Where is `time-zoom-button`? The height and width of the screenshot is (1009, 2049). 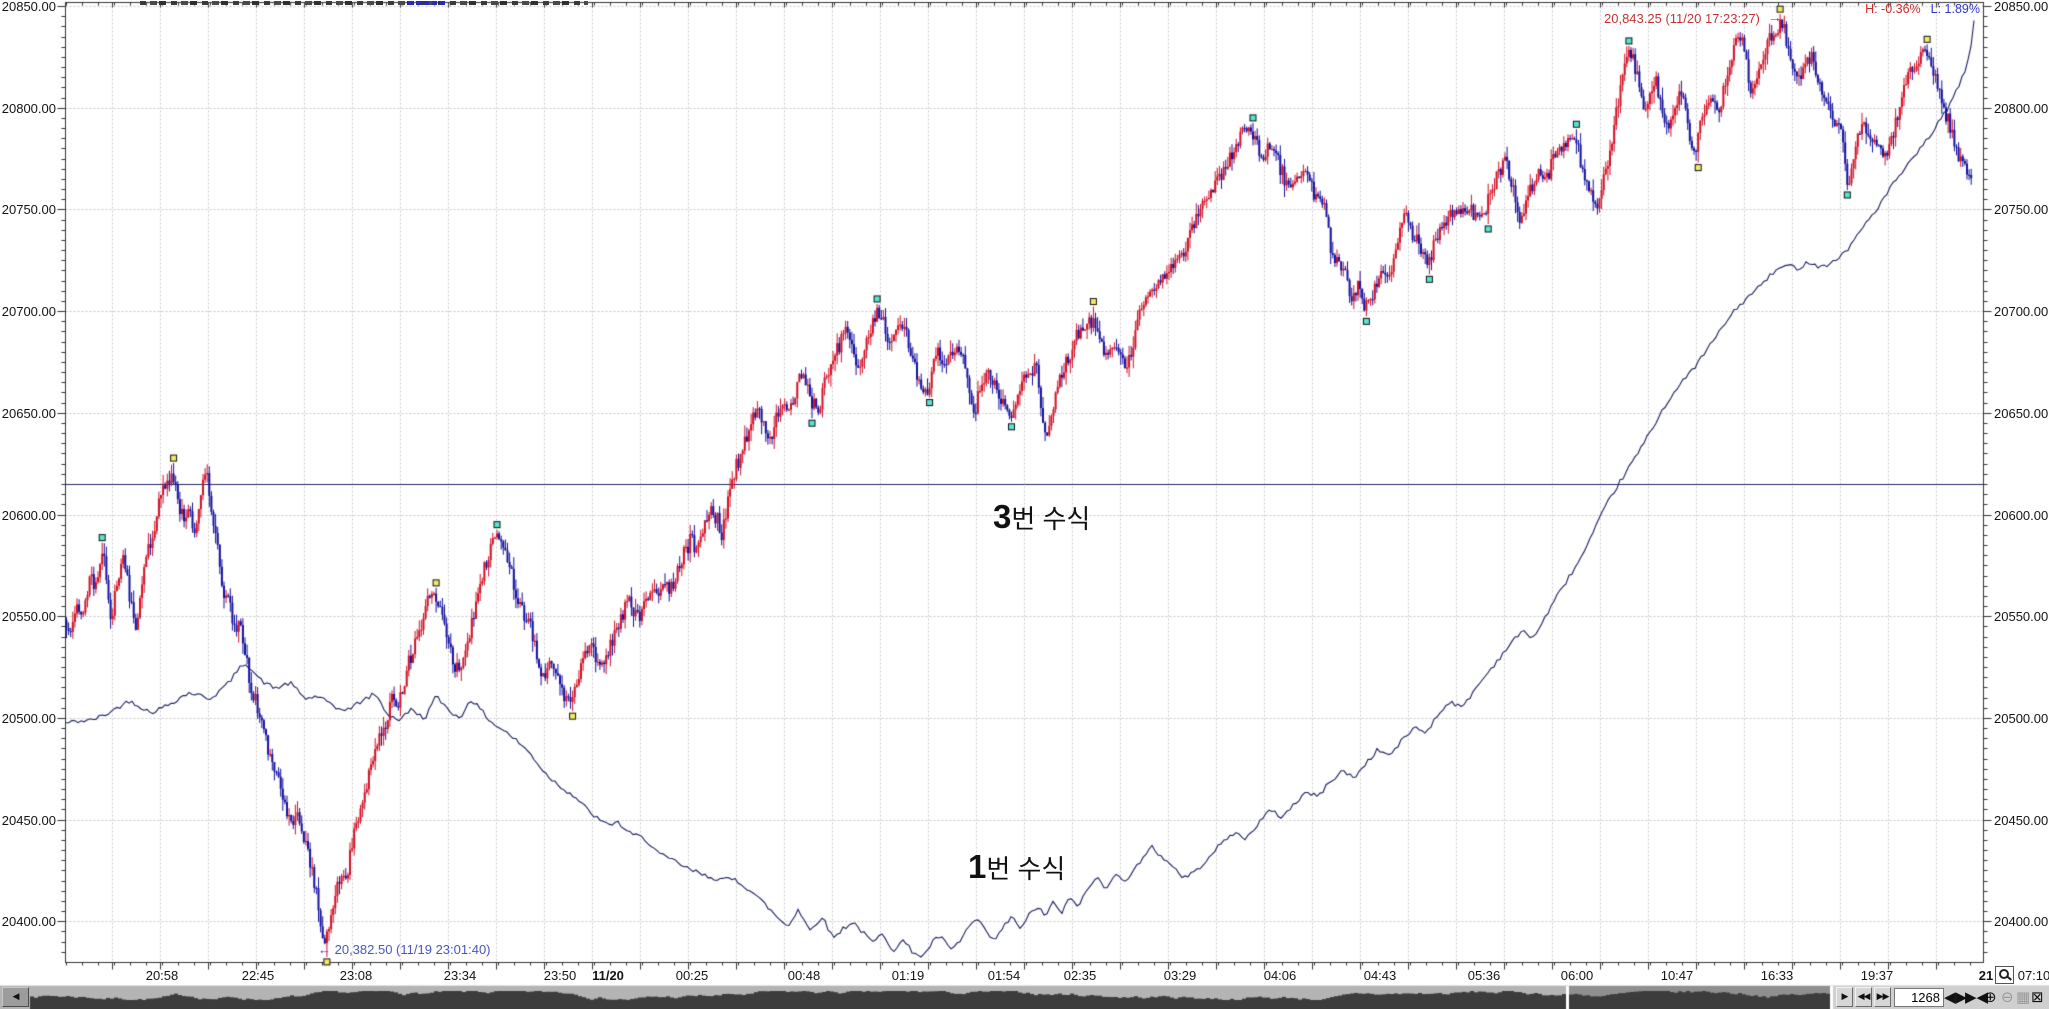
time-zoom-button is located at coordinates (2004, 975).